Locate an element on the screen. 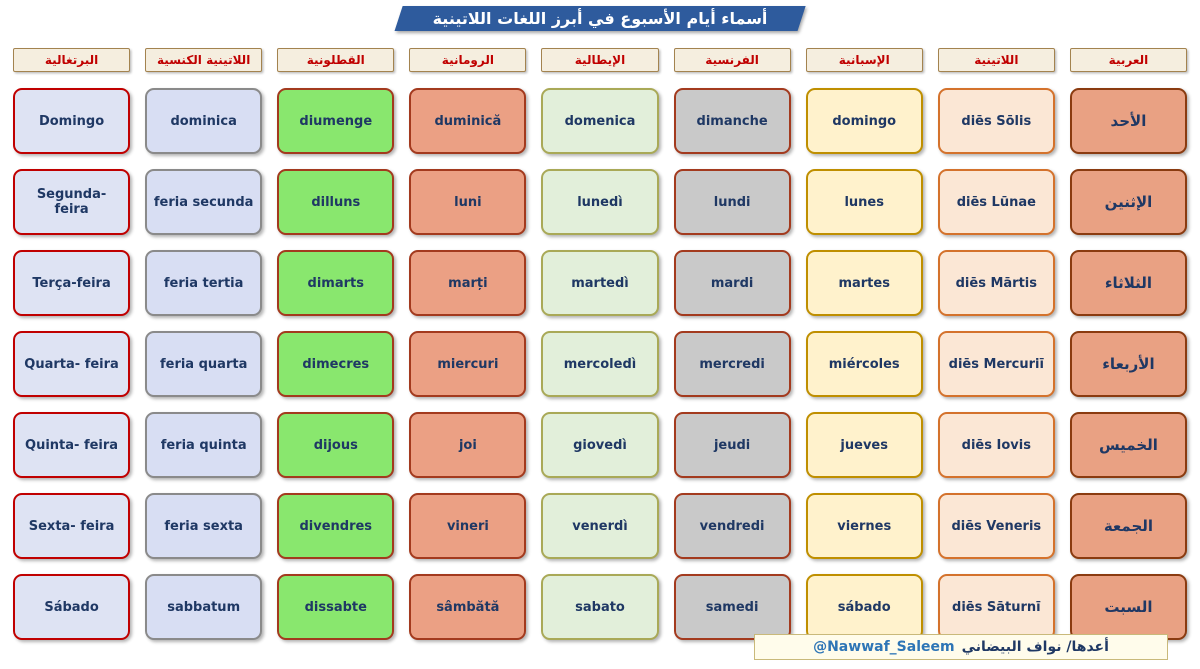 The image size is (1200, 669). day-cell-church-latin-6: sabbatum is located at coordinates (204, 607).